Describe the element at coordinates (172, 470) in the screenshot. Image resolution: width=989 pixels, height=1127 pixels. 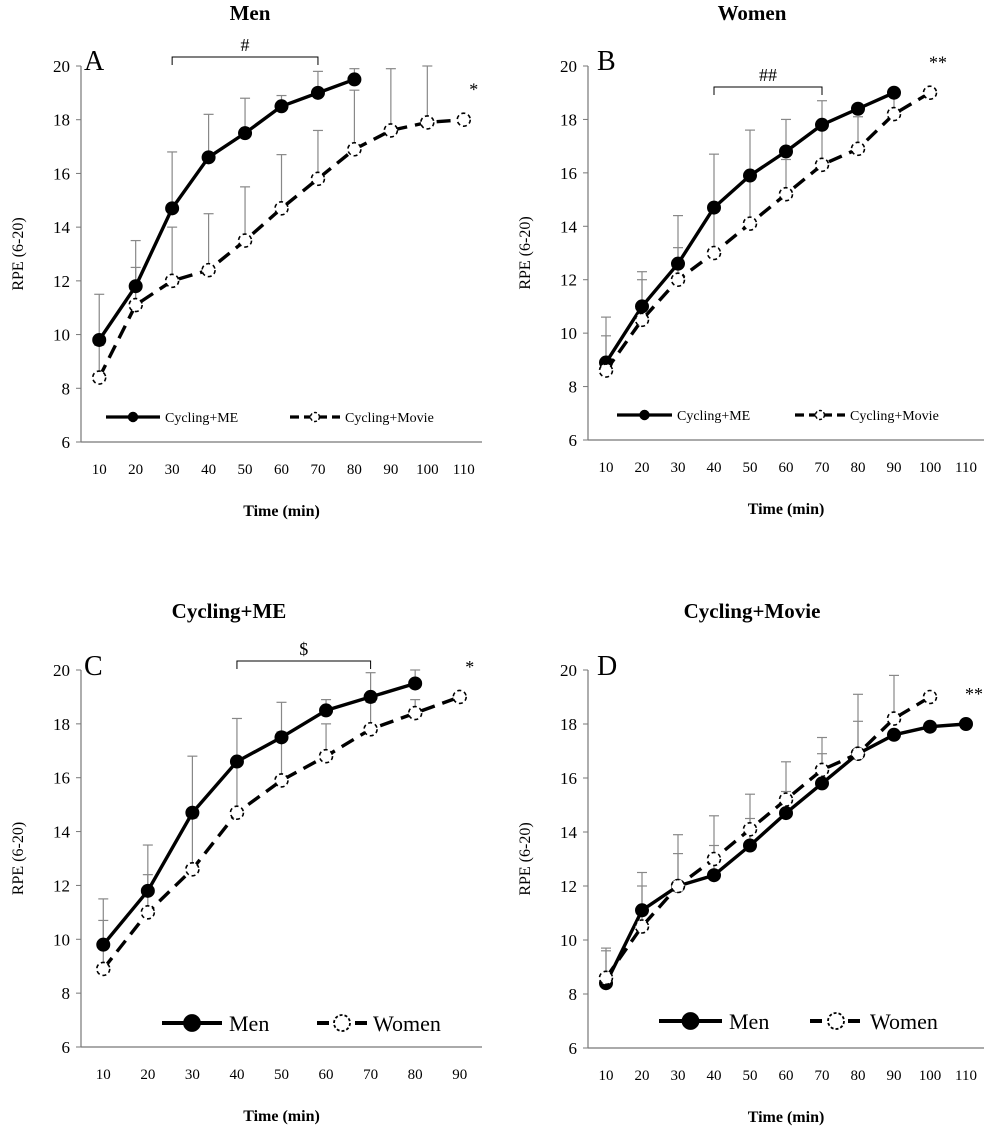
I see `x-tick-label: 30` at that location.